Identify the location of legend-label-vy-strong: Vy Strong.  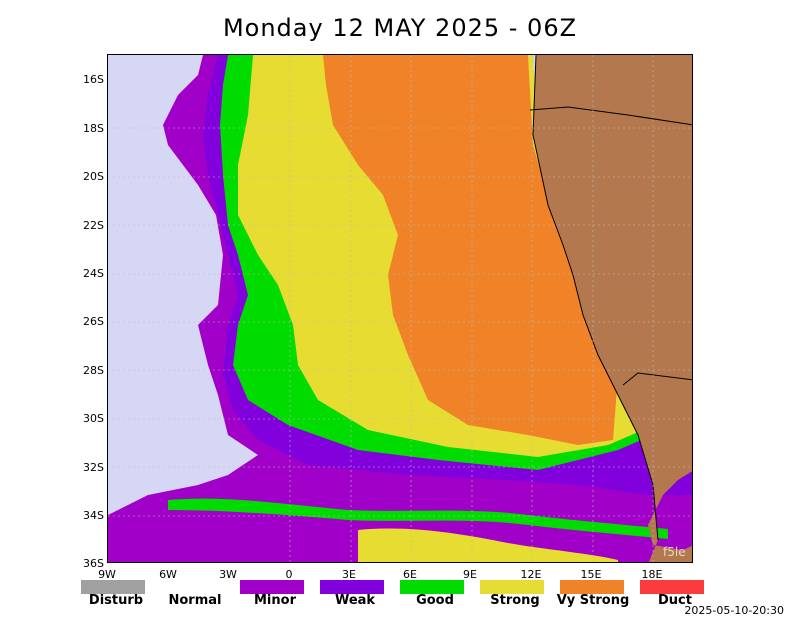
(593, 600).